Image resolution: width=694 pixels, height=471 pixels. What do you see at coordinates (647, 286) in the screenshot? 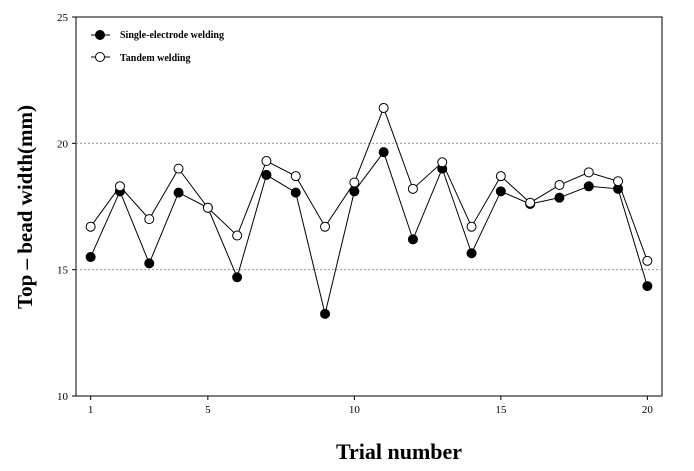
I see `data-point-s0-x20` at bounding box center [647, 286].